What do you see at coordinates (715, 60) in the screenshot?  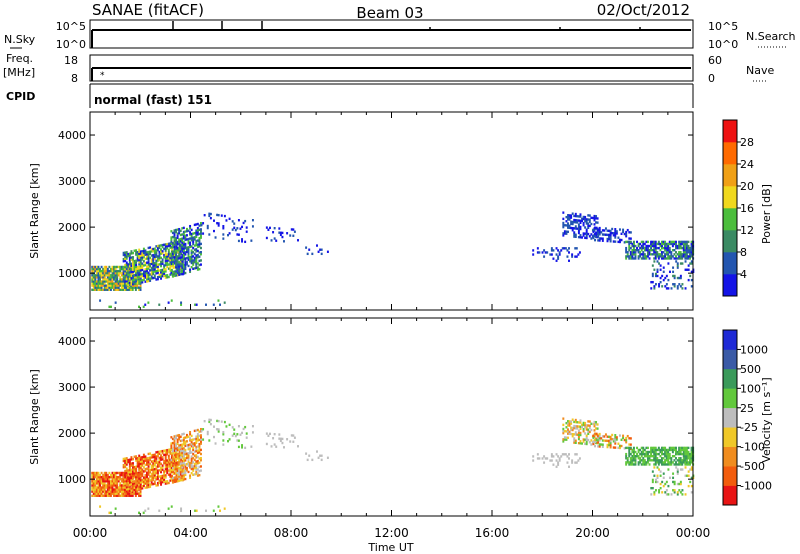 I see `nave-tick-top: 60` at bounding box center [715, 60].